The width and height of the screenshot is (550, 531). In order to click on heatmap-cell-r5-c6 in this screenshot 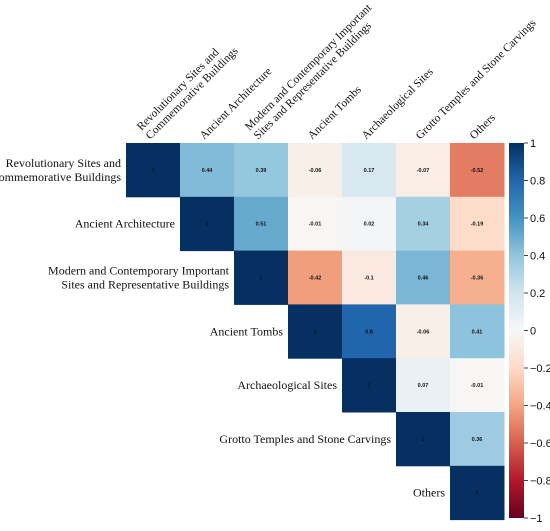, I will do `click(477, 439)`.